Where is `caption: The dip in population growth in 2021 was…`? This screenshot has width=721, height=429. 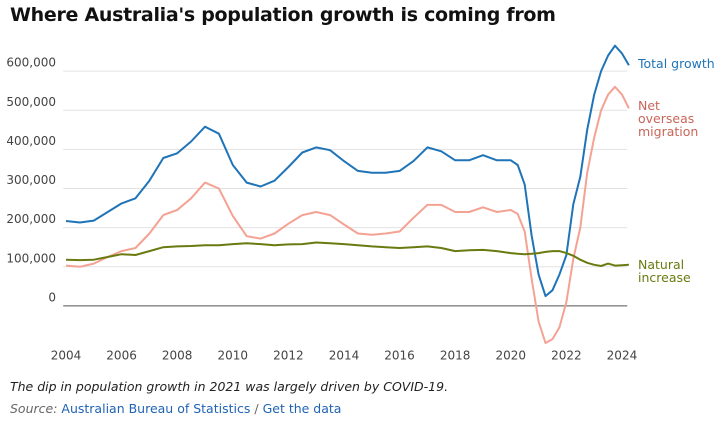 caption: The dip in population growth in 2021 was… is located at coordinates (229, 386).